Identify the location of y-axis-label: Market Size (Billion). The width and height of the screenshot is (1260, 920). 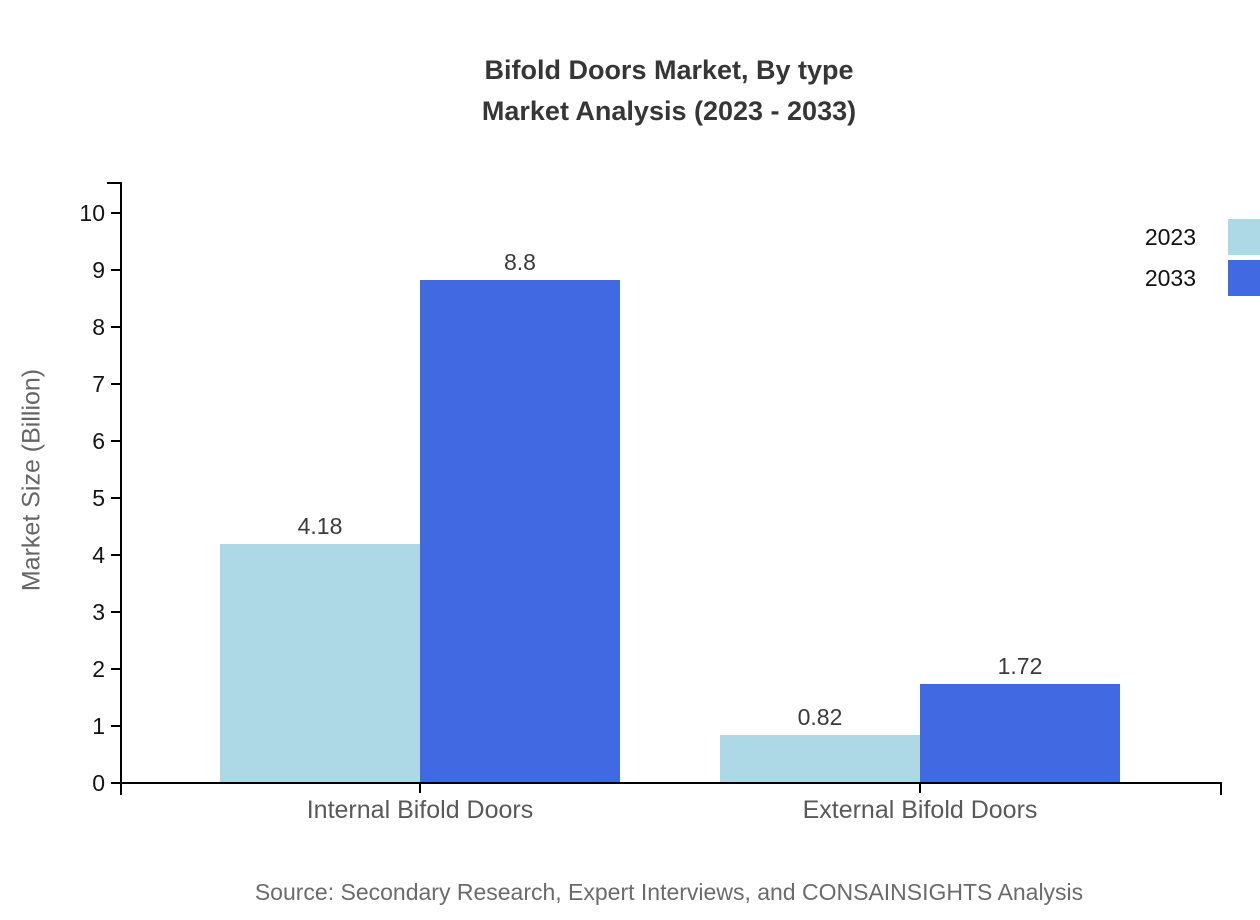
(31, 480).